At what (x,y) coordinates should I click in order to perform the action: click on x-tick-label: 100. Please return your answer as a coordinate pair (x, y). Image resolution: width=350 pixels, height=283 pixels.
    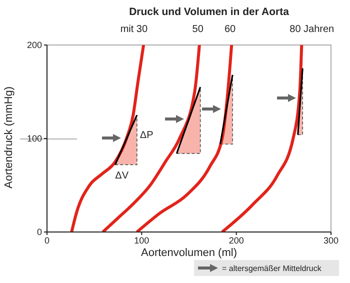
    Looking at the image, I should click on (142, 240).